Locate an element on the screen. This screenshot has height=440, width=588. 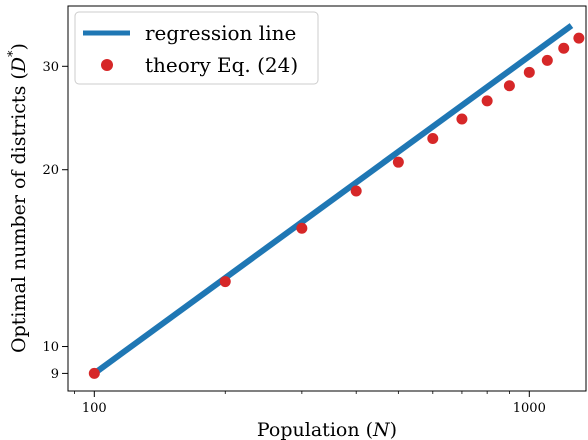
legend-box is located at coordinates (196, 48).